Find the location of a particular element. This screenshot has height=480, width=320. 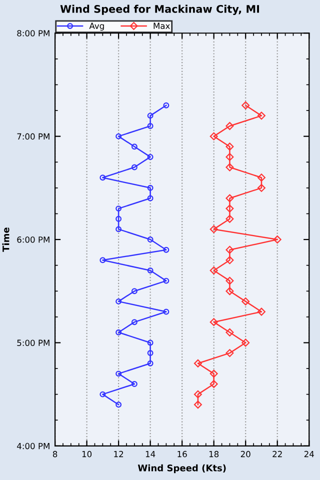

x-tick-label: 8 is located at coordinates (55, 454).